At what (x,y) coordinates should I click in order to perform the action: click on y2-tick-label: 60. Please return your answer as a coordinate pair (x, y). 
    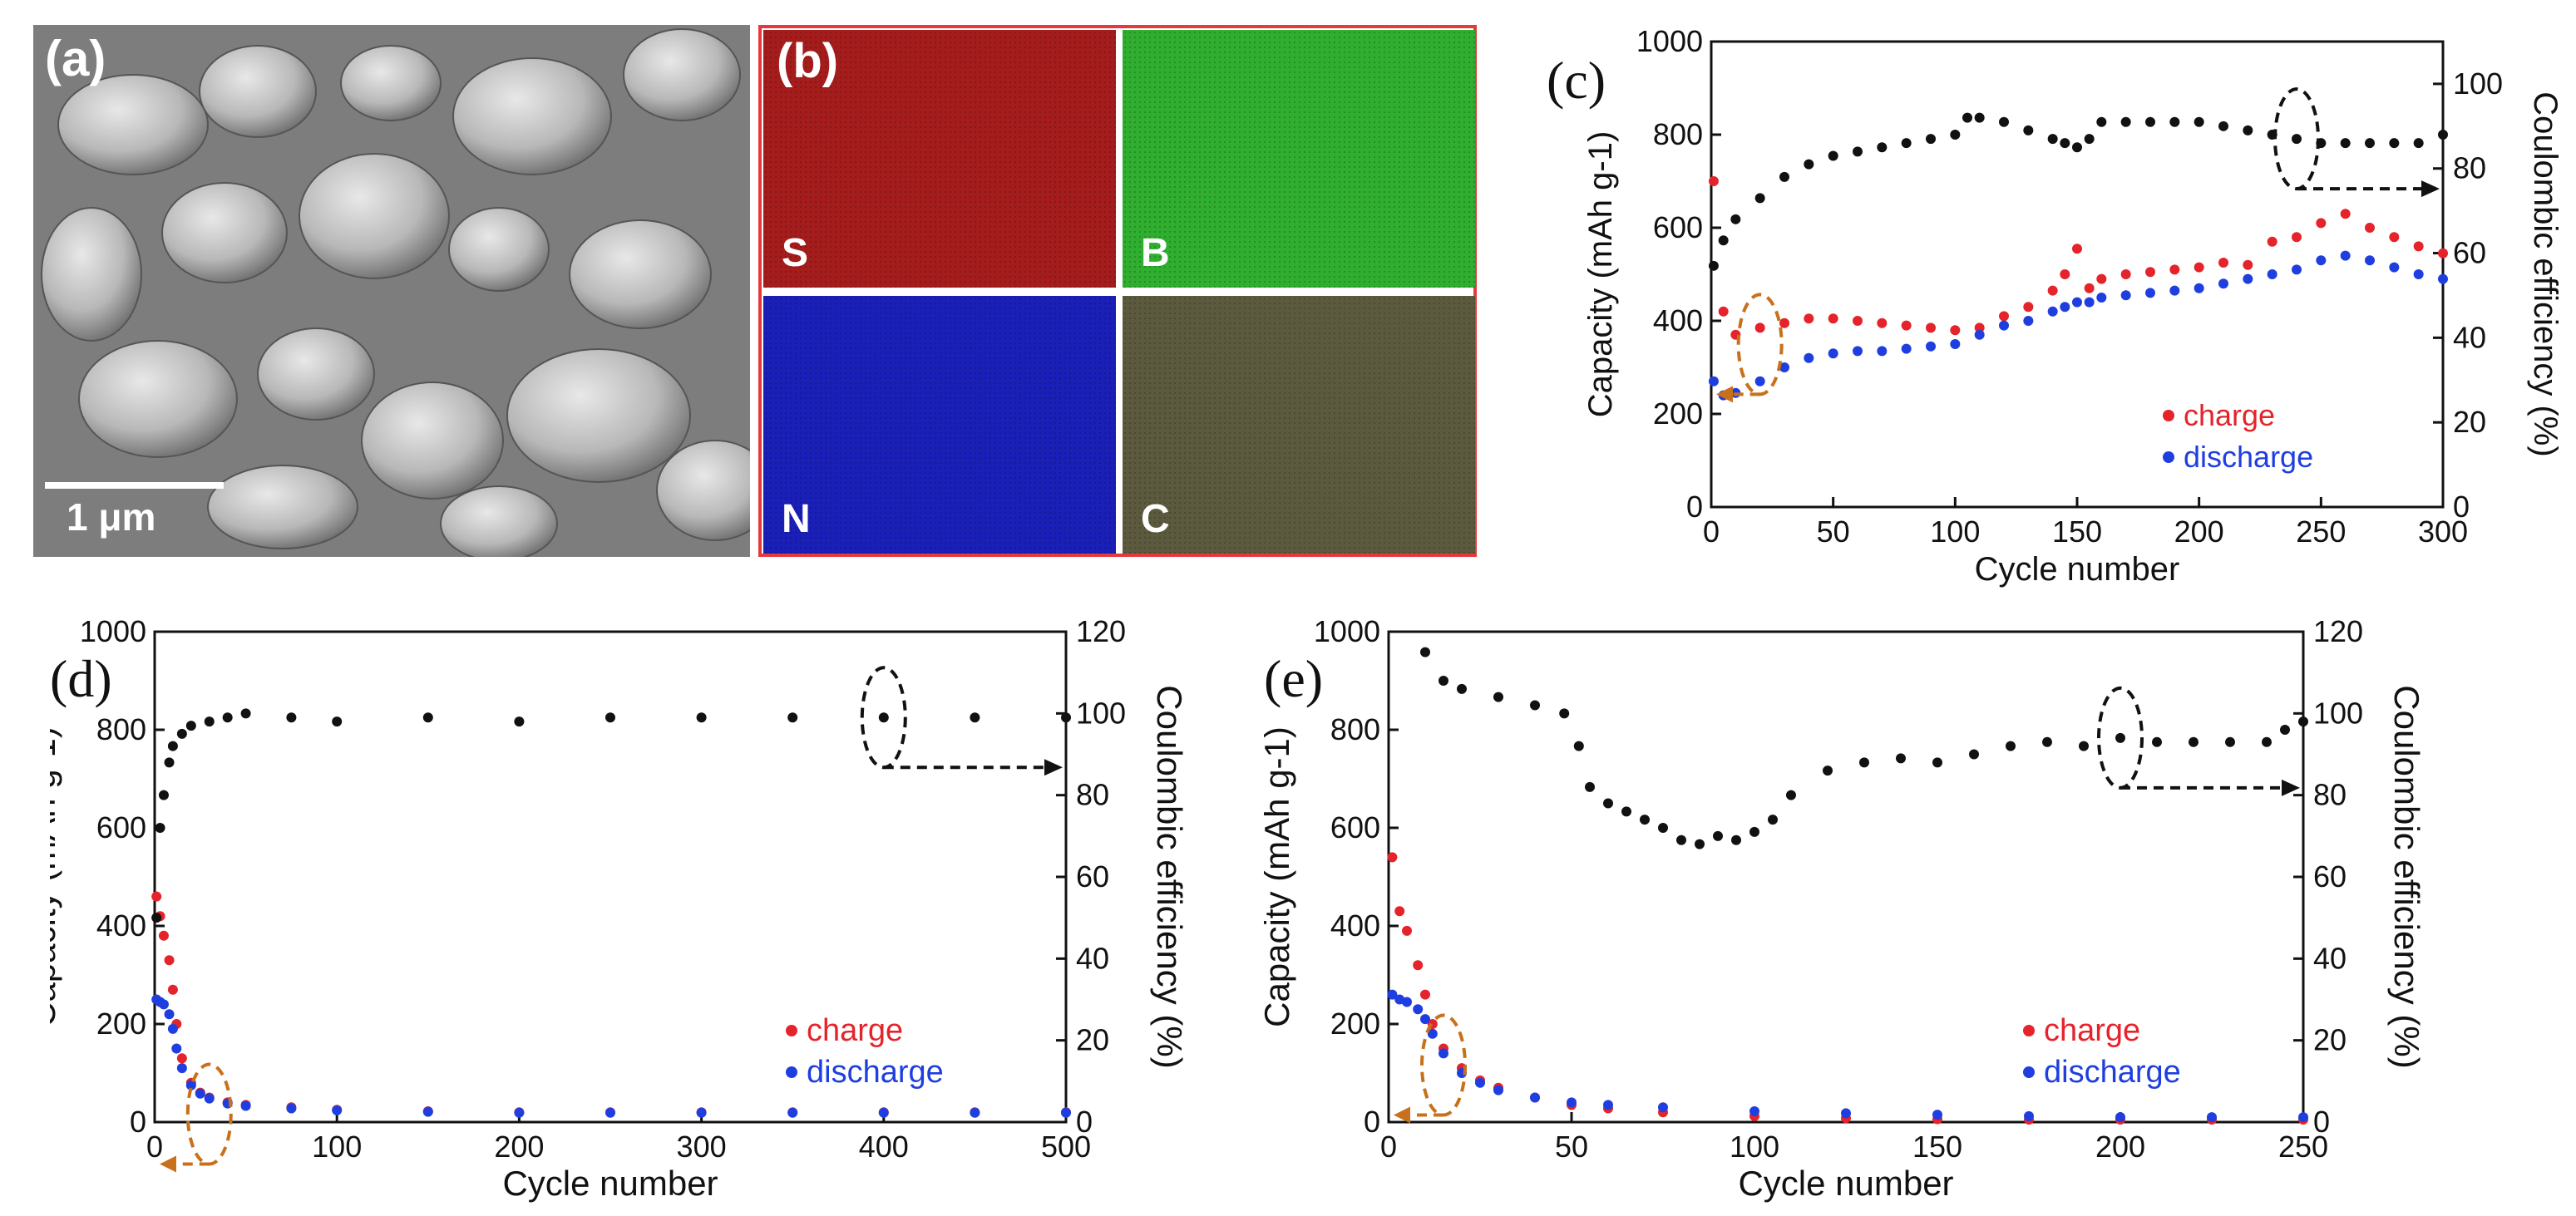
    Looking at the image, I should click on (2330, 877).